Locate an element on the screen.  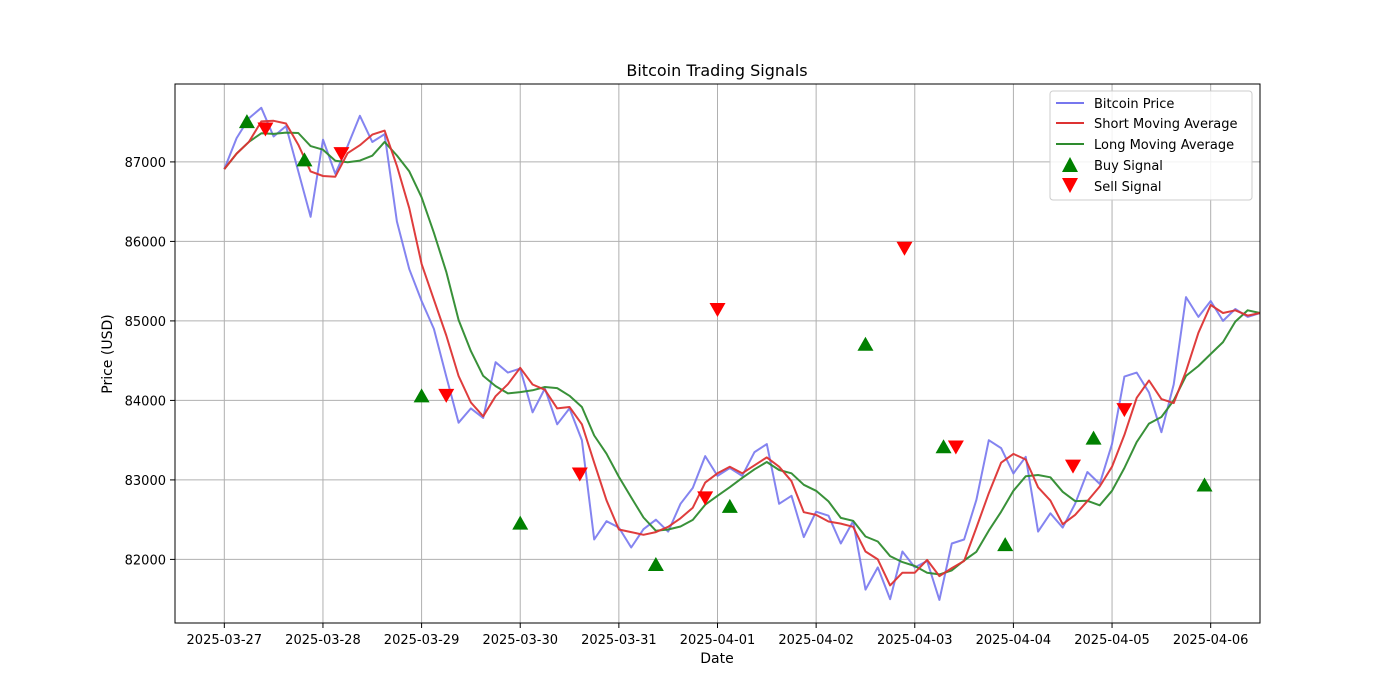
legend-label-short-ma: Short Moving Average is located at coordinates (1166, 124).